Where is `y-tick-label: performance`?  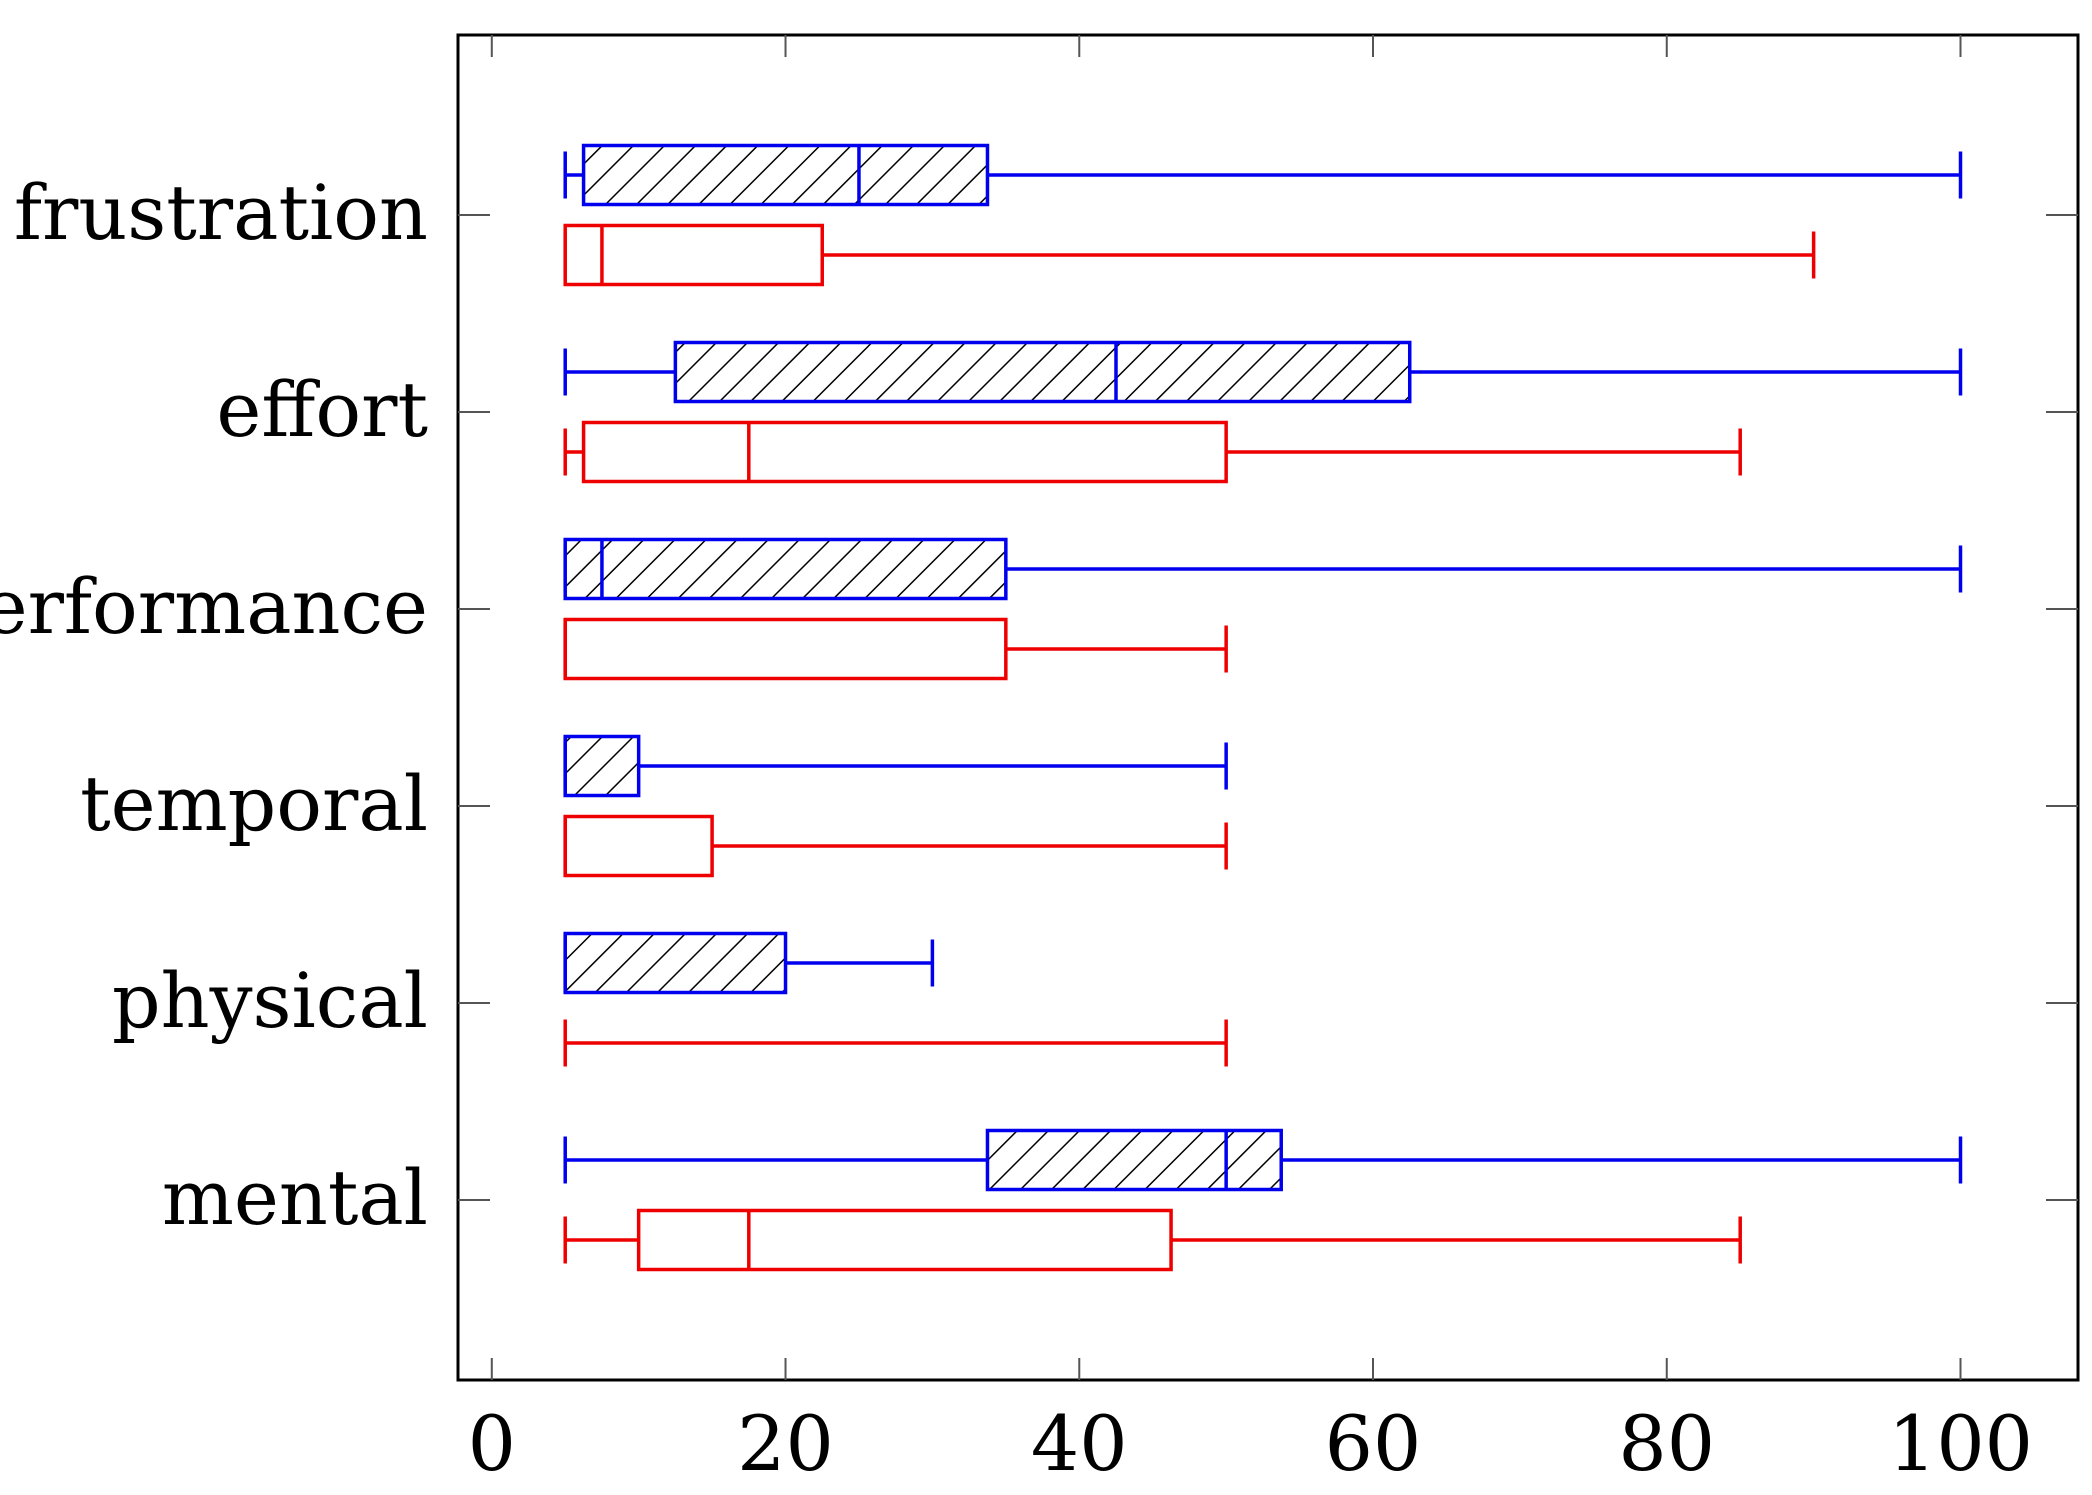
y-tick-label: performance is located at coordinates (214, 606).